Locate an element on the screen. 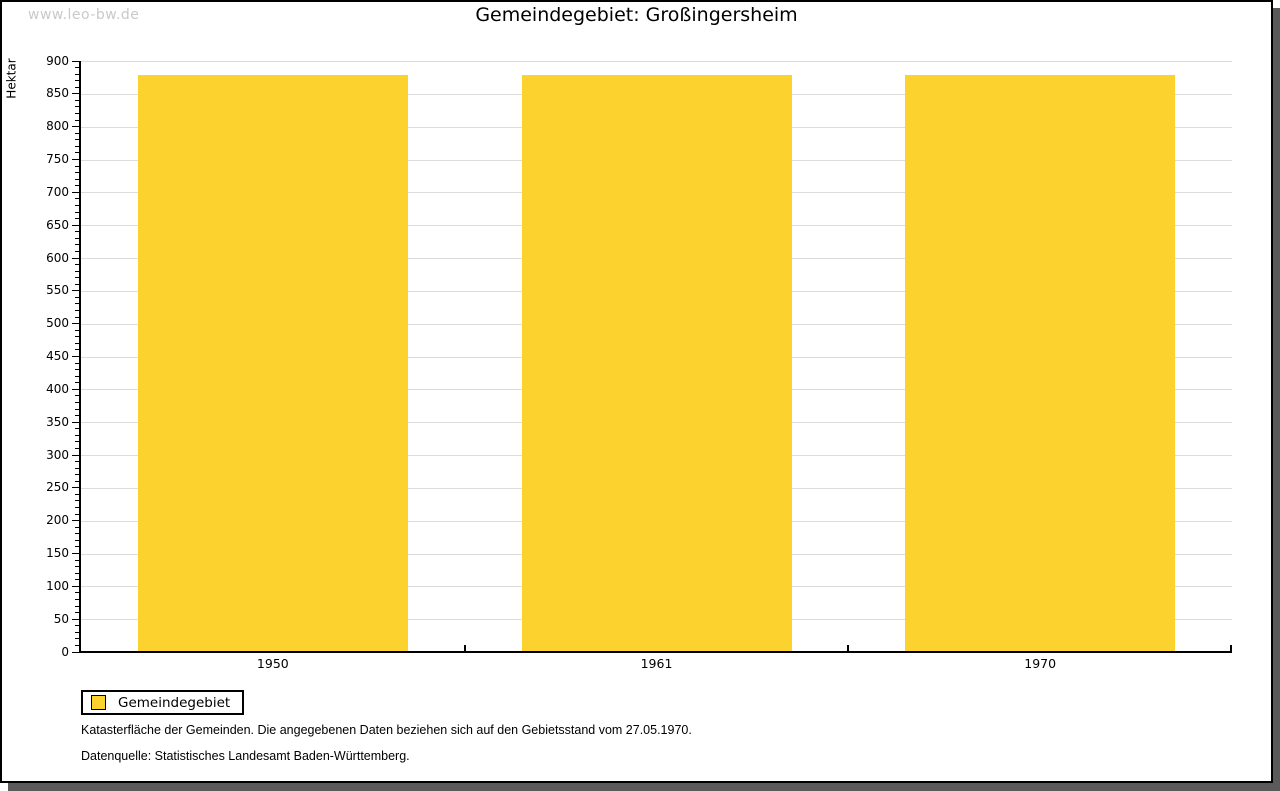 The image size is (1280, 791). legend-label: Gemeindegebiet is located at coordinates (174, 702).